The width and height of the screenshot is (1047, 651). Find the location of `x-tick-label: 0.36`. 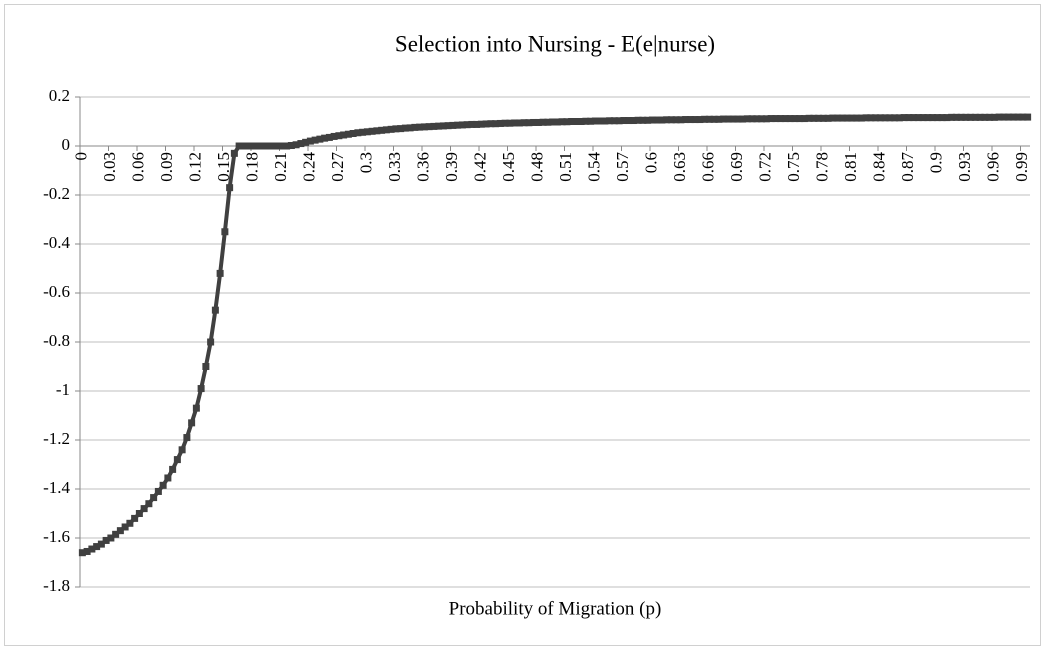

x-tick-label: 0.36 is located at coordinates (422, 167).